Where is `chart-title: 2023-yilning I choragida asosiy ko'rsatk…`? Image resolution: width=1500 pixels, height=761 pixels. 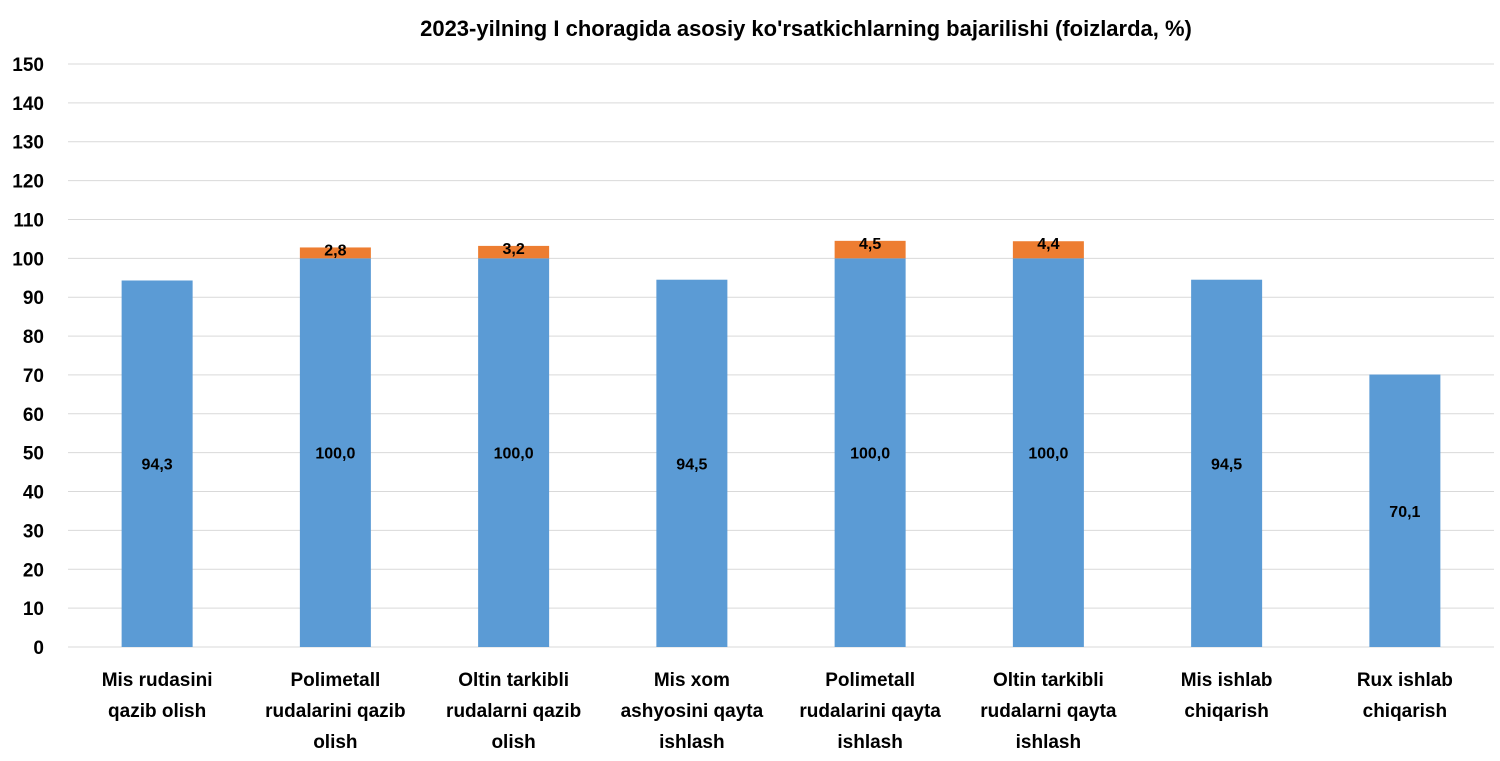
chart-title: 2023-yilning I choragida asosiy ko'rsatk… is located at coordinates (806, 28).